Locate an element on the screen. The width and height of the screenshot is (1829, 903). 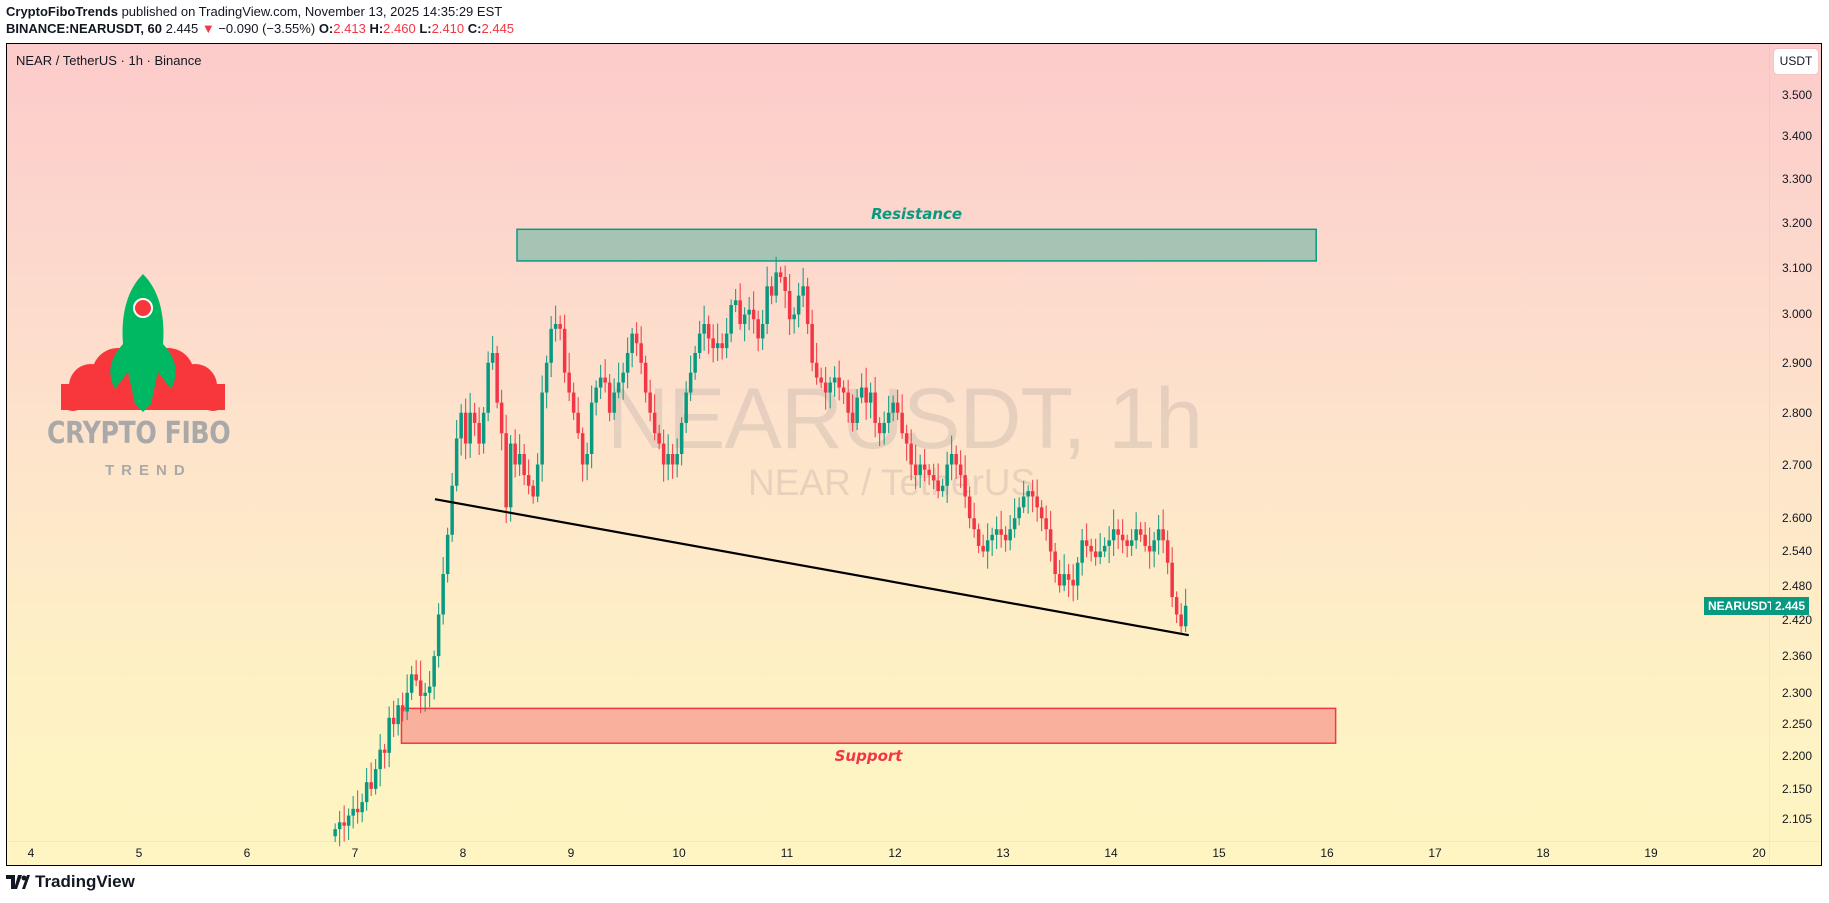
chart-title: NEAR / TetherUS · 1h · Binance is located at coordinates (109, 60).